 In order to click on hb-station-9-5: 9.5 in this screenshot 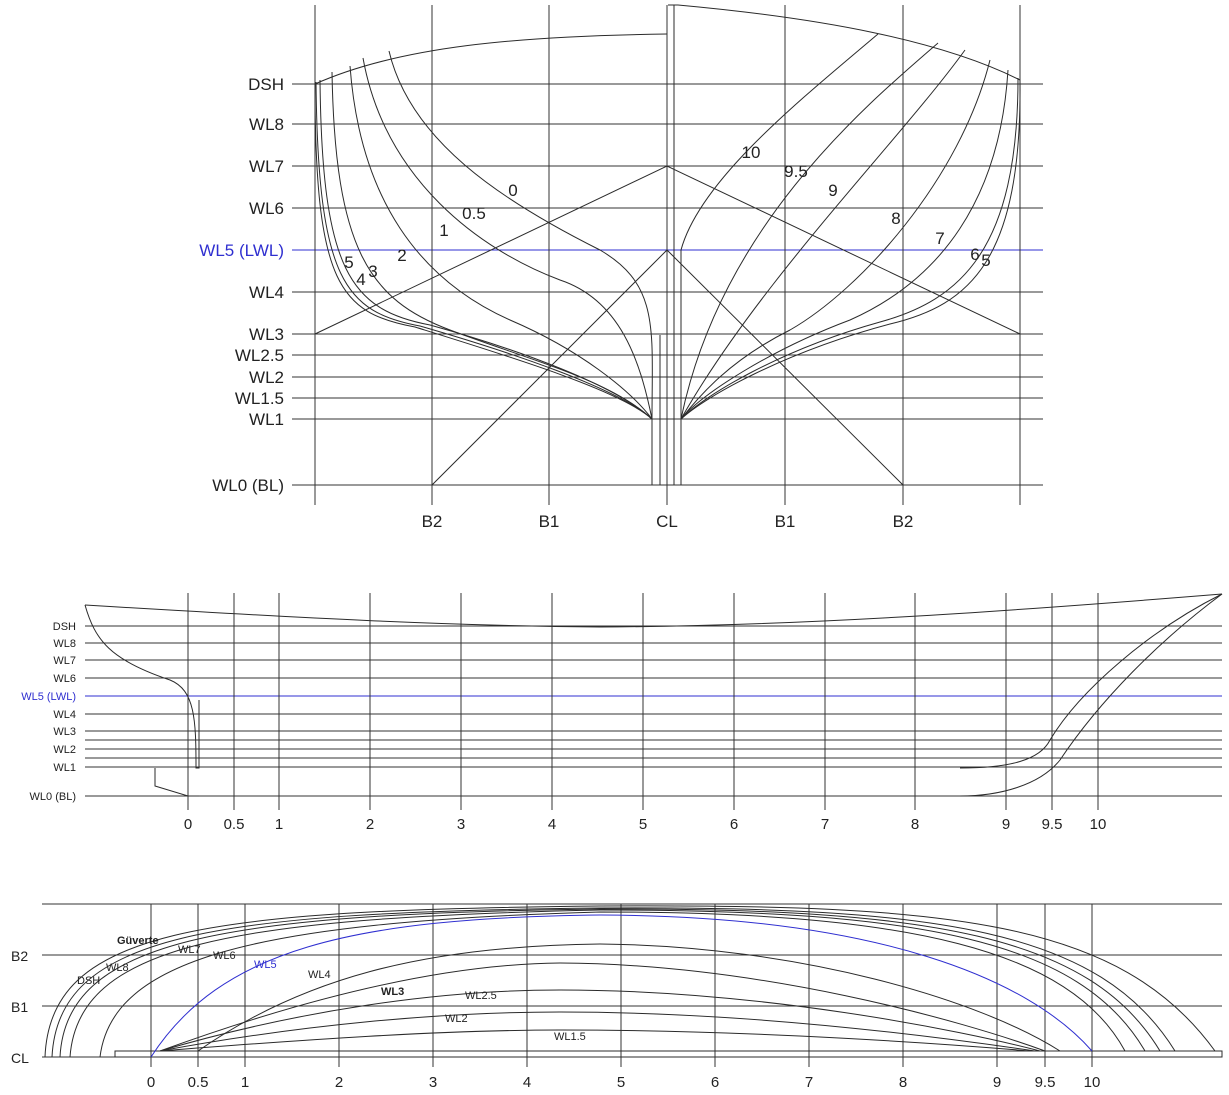, I will do `click(1045, 1082)`.